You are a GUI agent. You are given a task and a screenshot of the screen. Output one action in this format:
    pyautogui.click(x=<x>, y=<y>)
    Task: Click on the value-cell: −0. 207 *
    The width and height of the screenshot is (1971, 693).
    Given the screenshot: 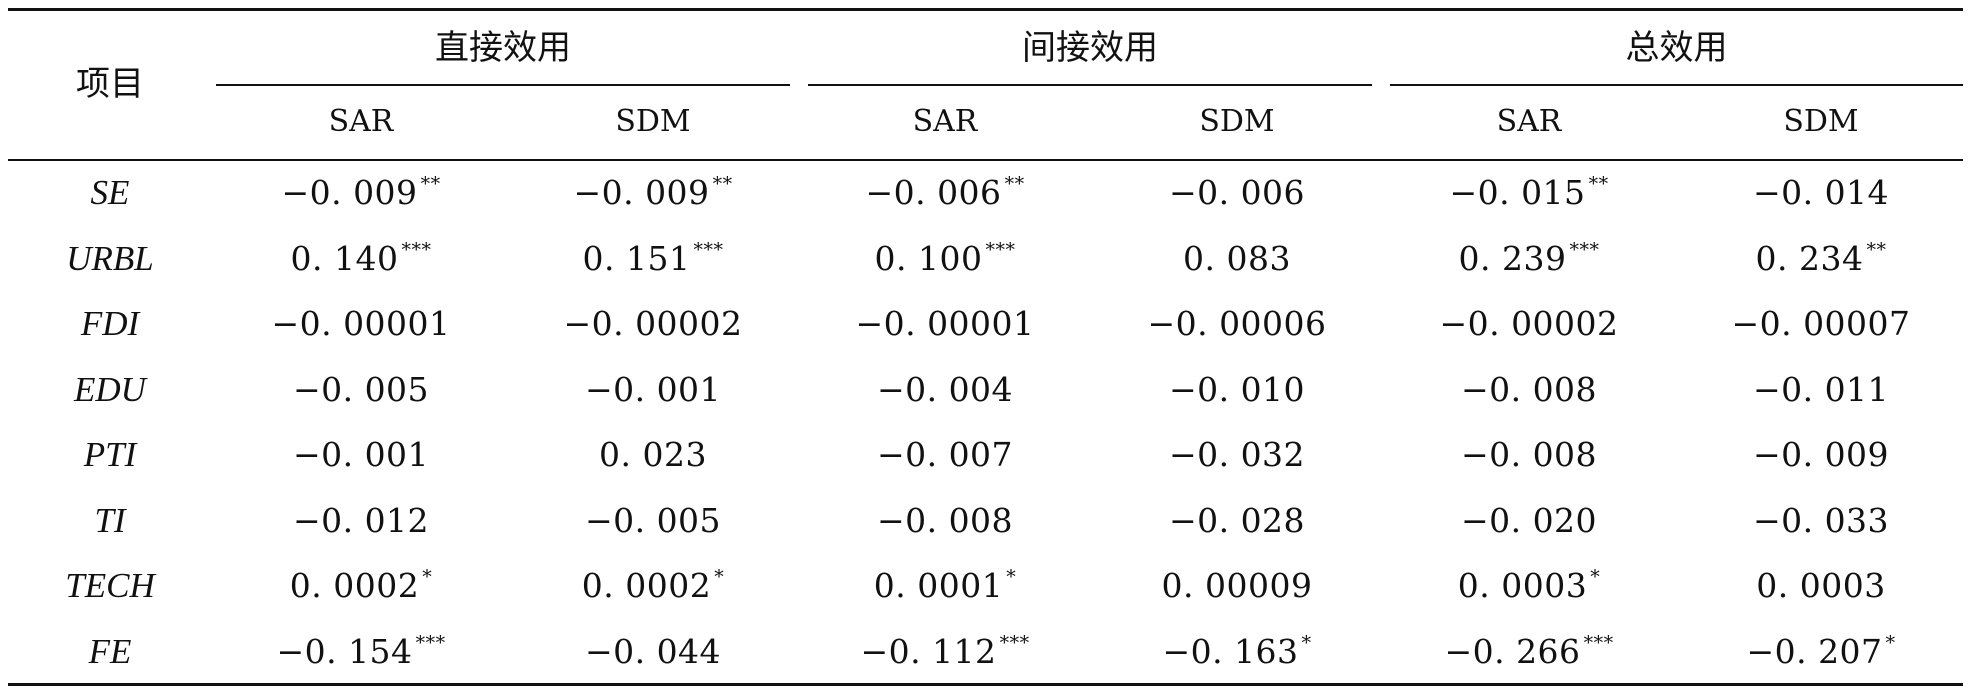 What is the action you would take?
    pyautogui.click(x=1821, y=652)
    